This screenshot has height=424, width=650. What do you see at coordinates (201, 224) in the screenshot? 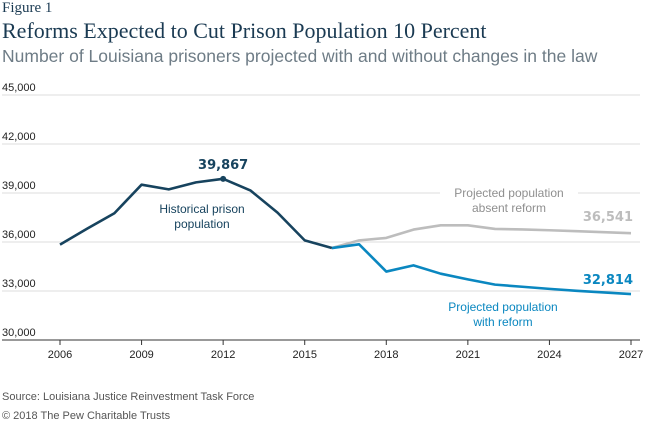
I see `series-label: population` at bounding box center [201, 224].